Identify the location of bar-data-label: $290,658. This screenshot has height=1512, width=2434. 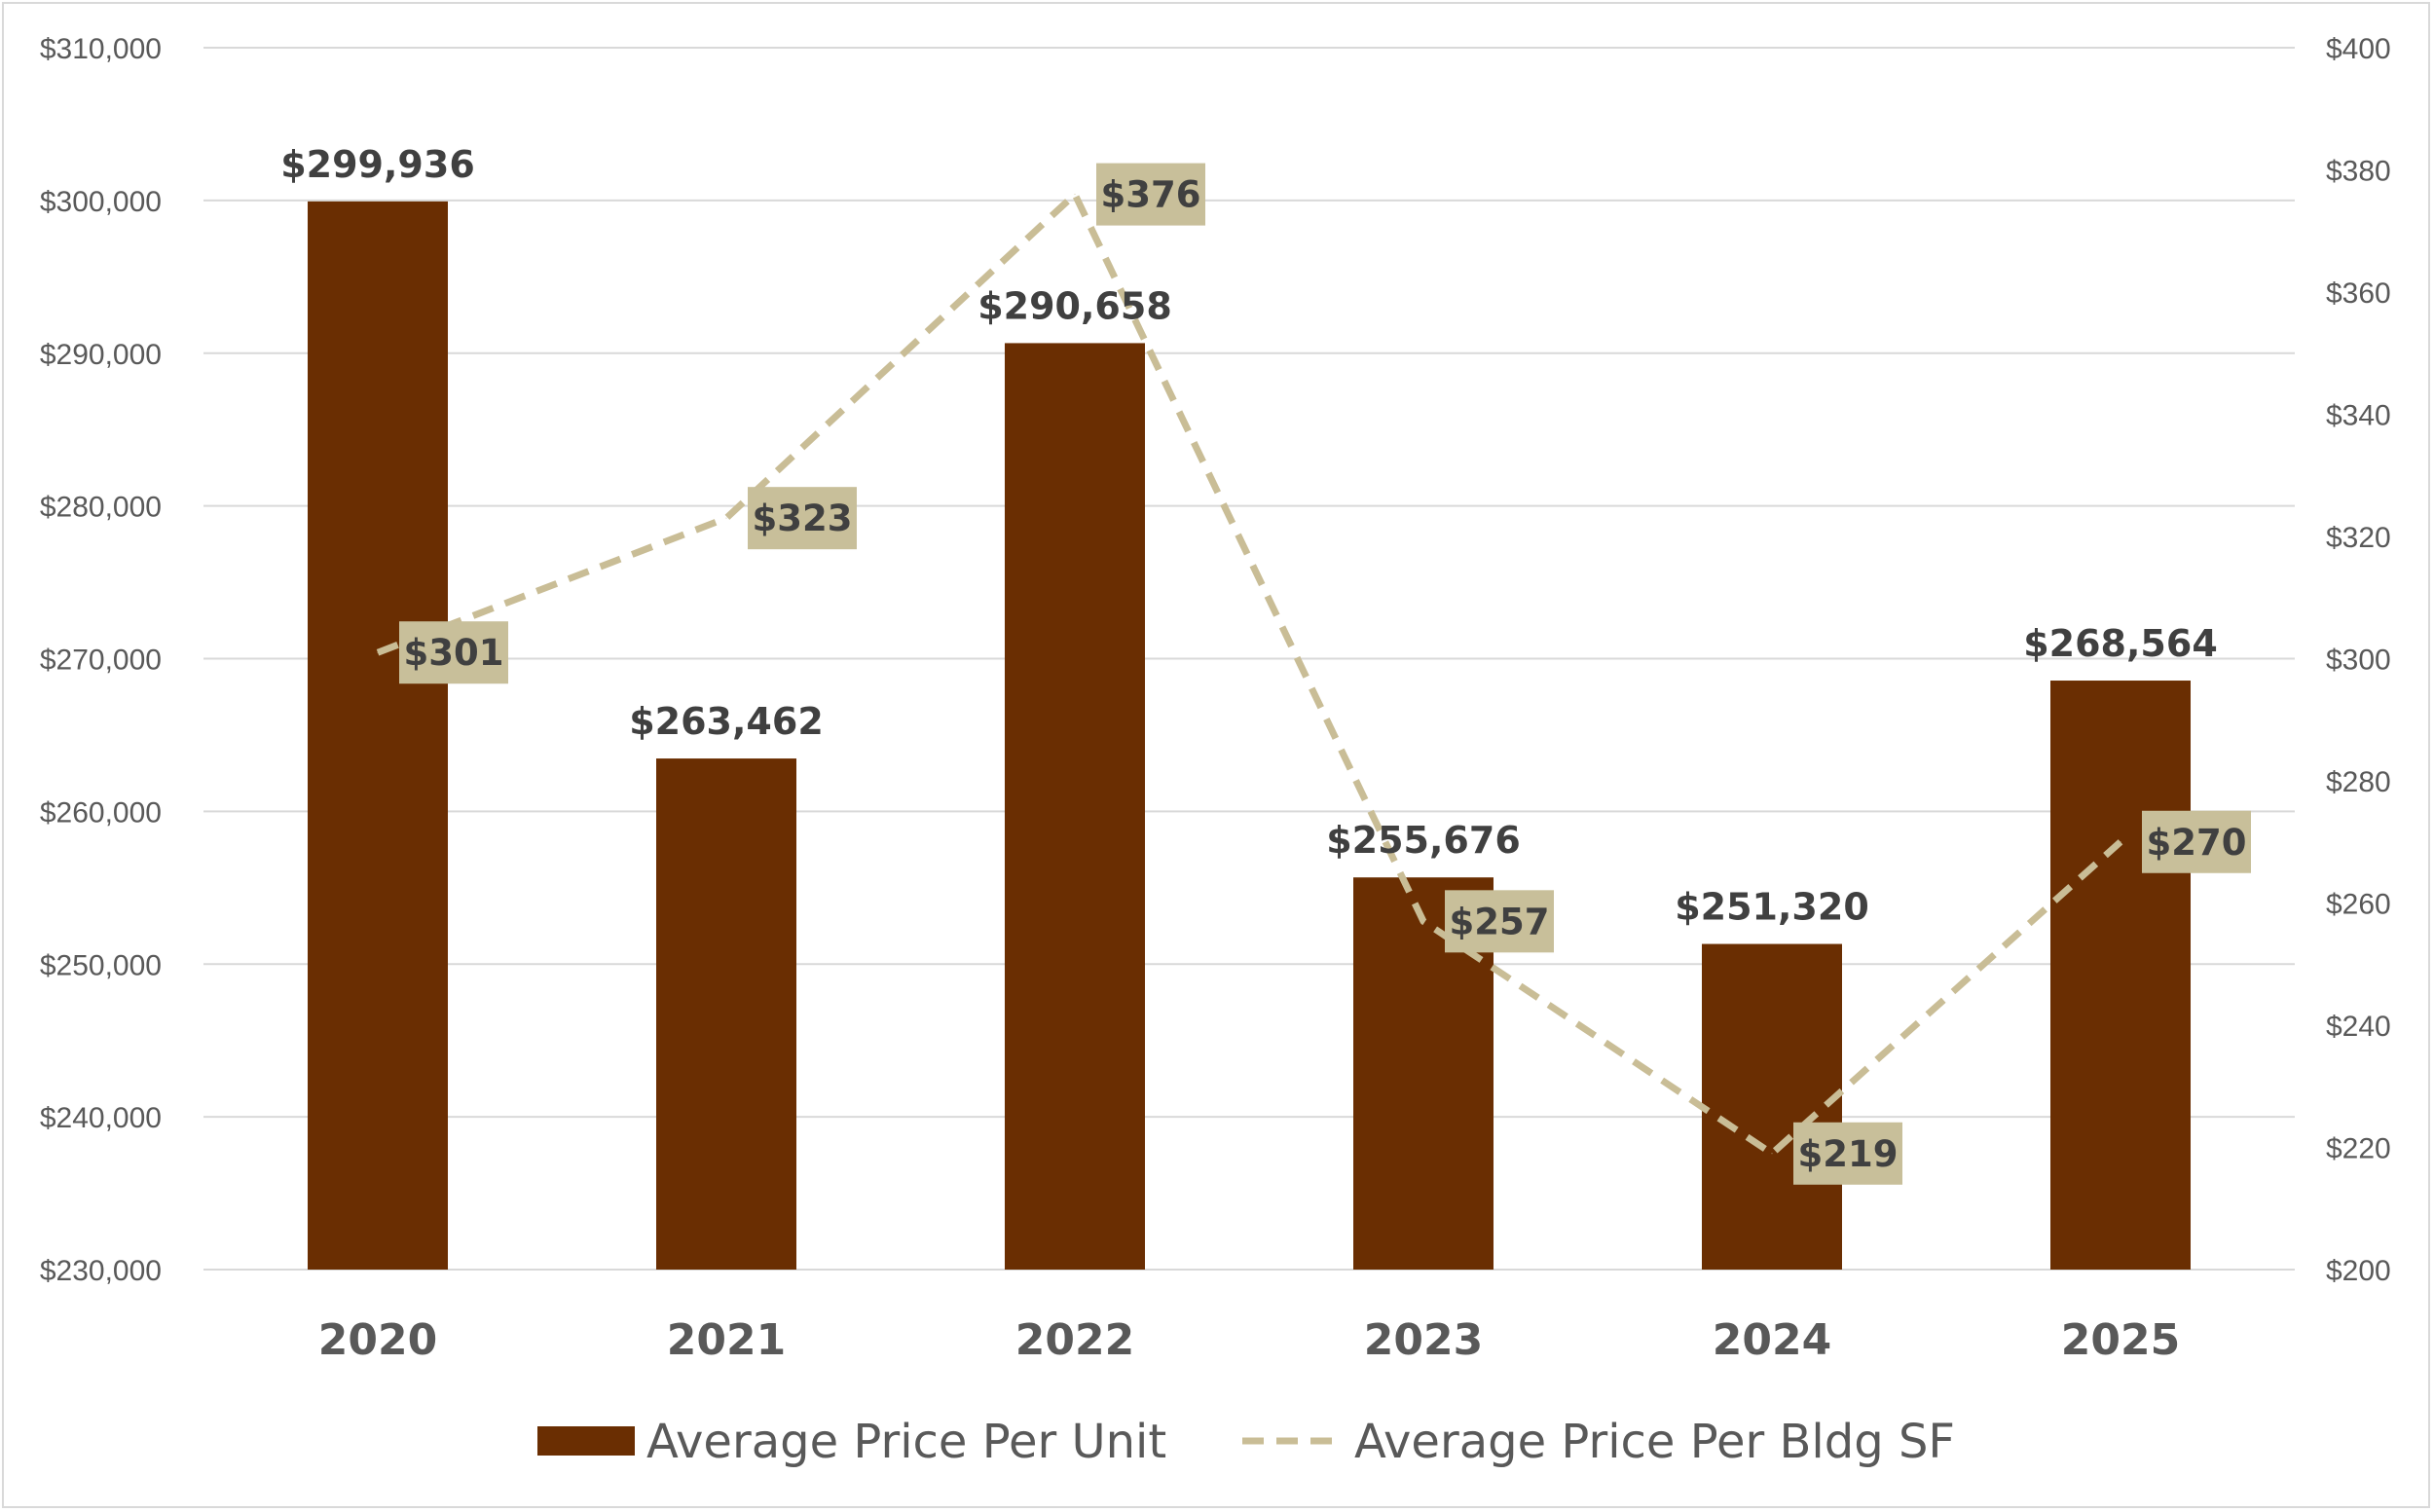
(1074, 305).